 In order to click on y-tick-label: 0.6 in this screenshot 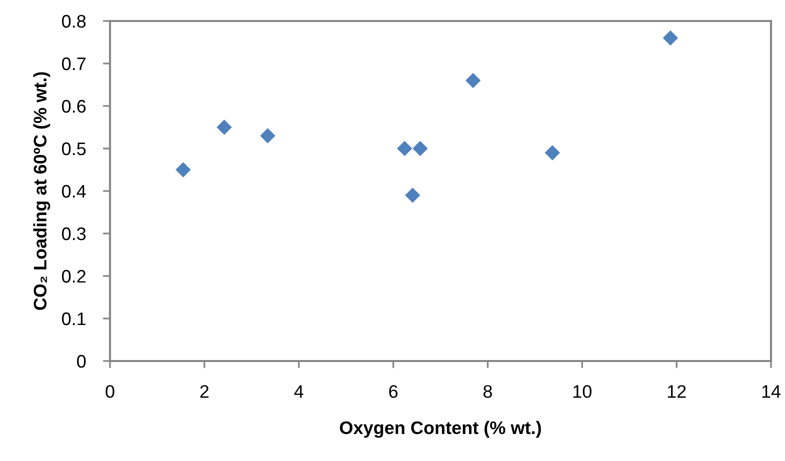, I will do `click(74, 106)`.